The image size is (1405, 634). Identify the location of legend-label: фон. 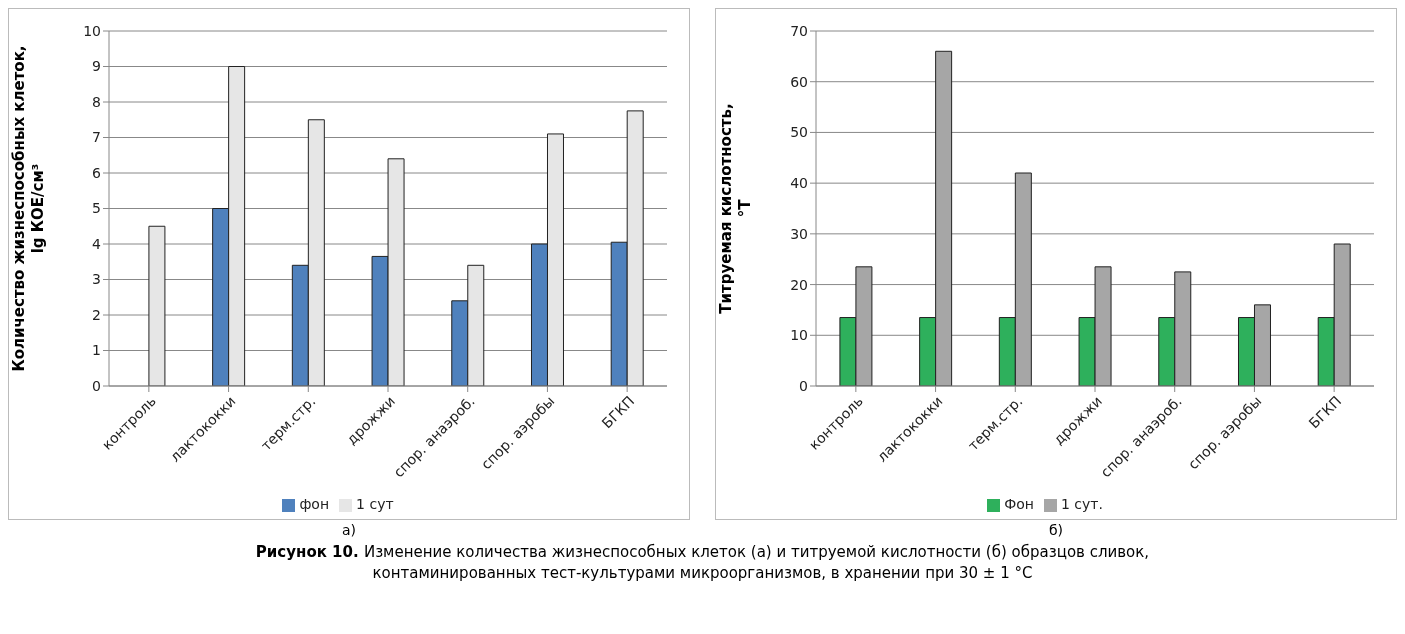
(314, 504).